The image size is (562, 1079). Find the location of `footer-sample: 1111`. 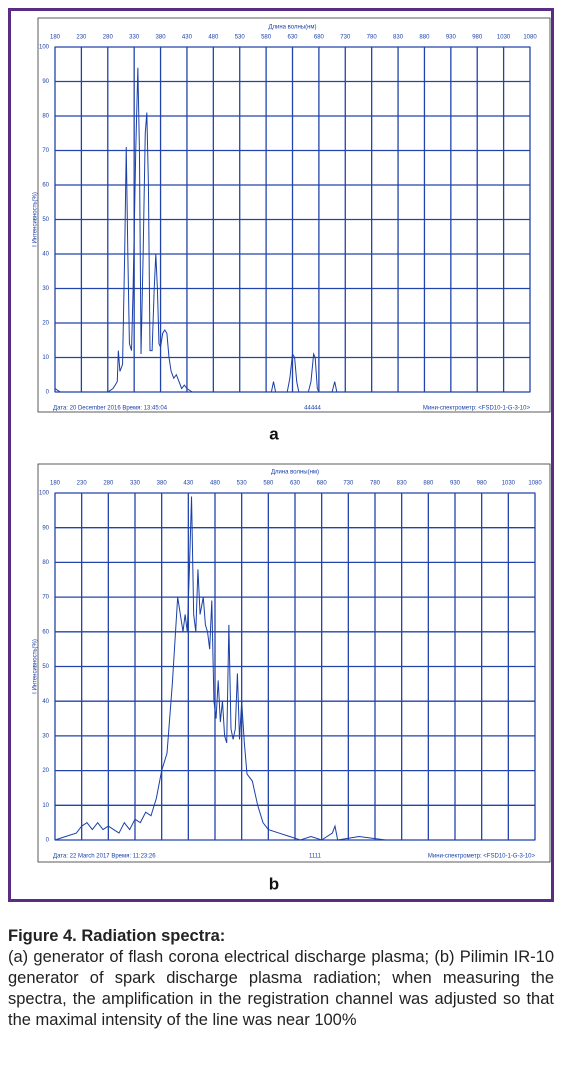

footer-sample: 1111 is located at coordinates (315, 857).